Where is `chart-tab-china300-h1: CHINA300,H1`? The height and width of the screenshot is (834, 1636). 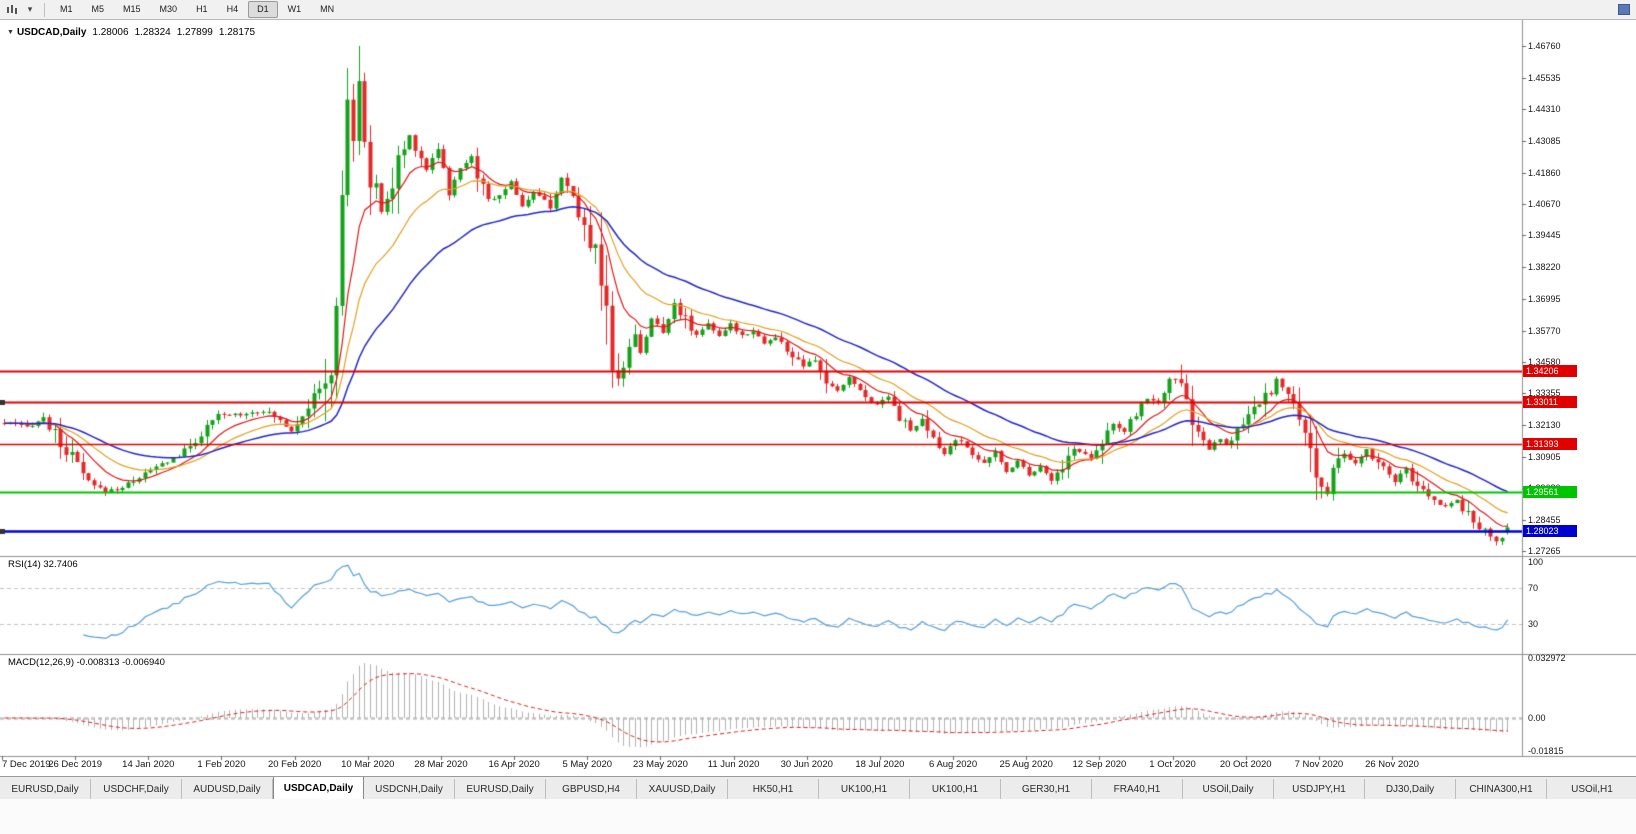
chart-tab-china300-h1: CHINA300,H1 is located at coordinates (1501, 789).